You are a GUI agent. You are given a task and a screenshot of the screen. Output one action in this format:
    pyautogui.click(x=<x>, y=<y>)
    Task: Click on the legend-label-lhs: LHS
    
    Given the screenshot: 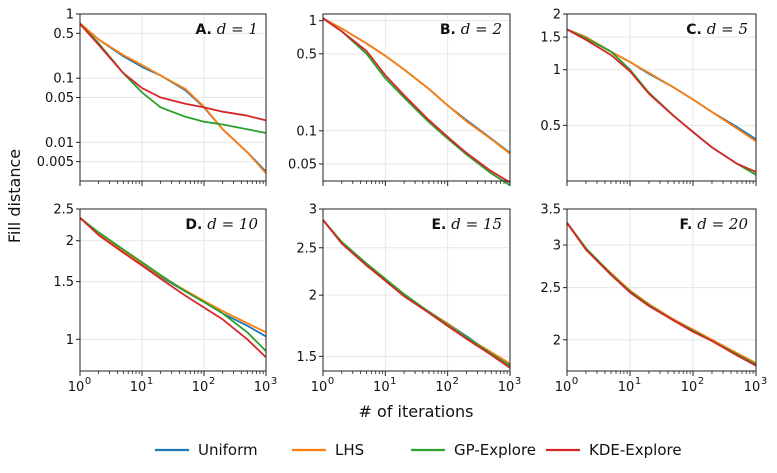 What is the action you would take?
    pyautogui.click(x=349, y=450)
    